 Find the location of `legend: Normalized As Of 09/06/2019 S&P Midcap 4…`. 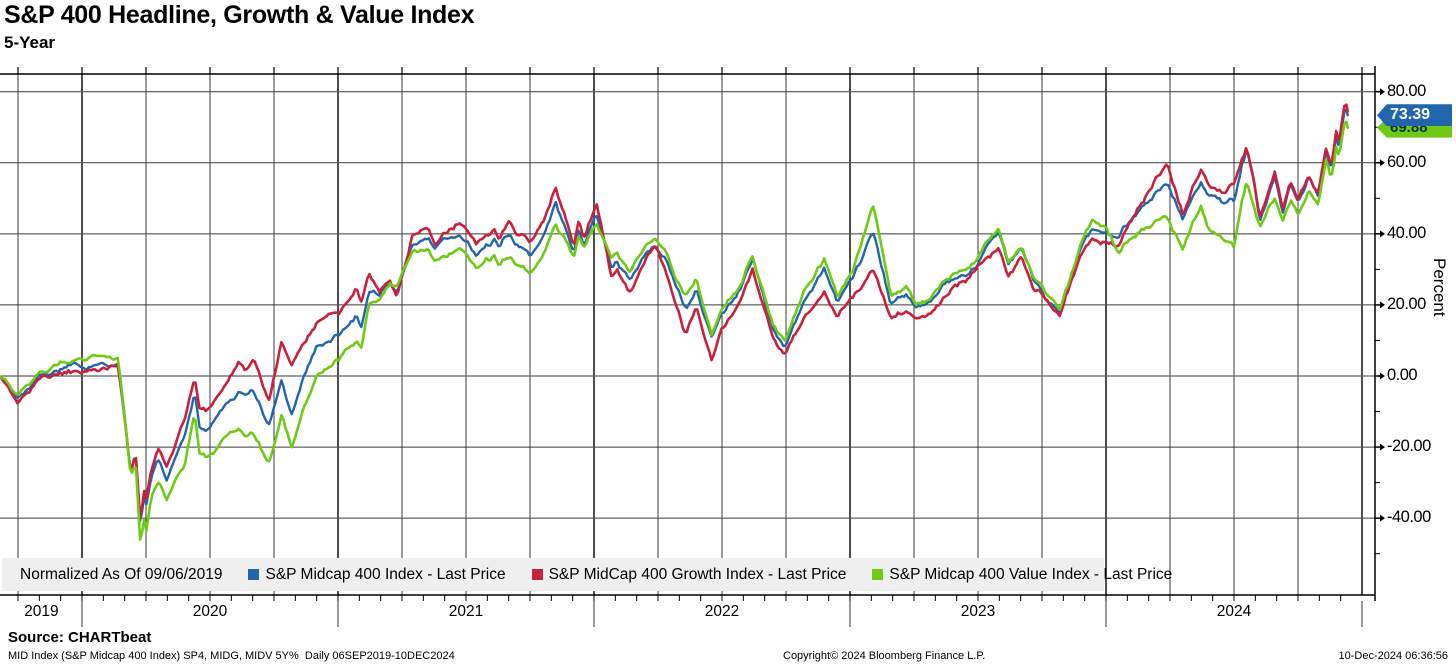

legend: Normalized As Of 09/06/2019 S&P Midcap 4… is located at coordinates (587, 574).